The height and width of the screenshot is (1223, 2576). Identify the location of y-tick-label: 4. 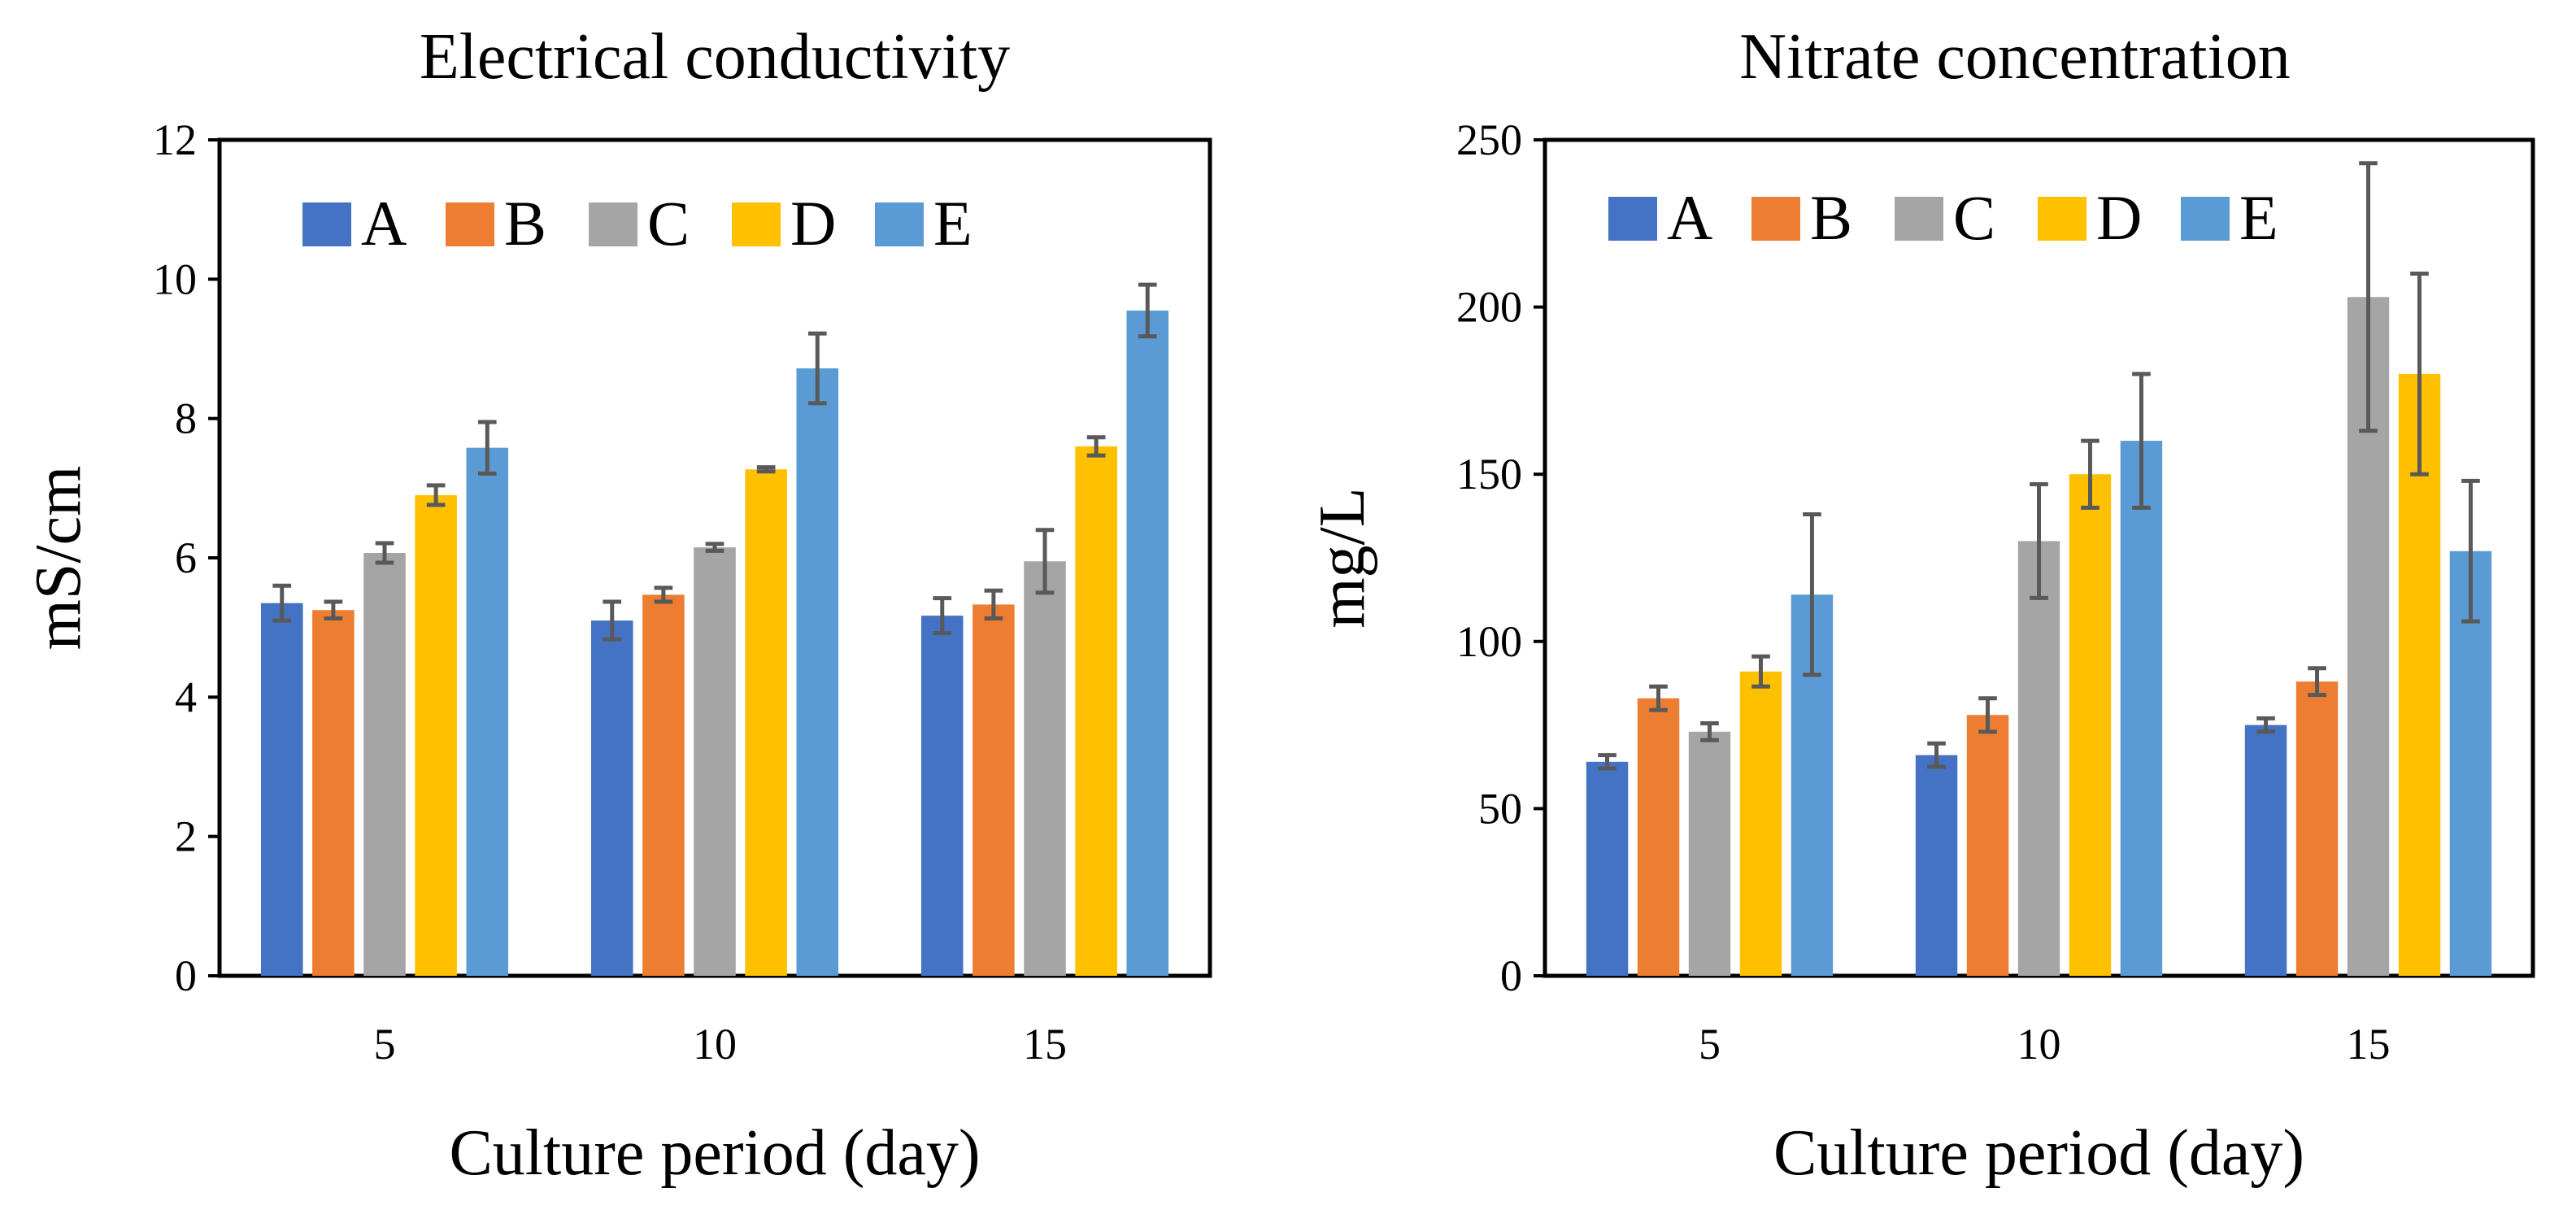
(186, 696).